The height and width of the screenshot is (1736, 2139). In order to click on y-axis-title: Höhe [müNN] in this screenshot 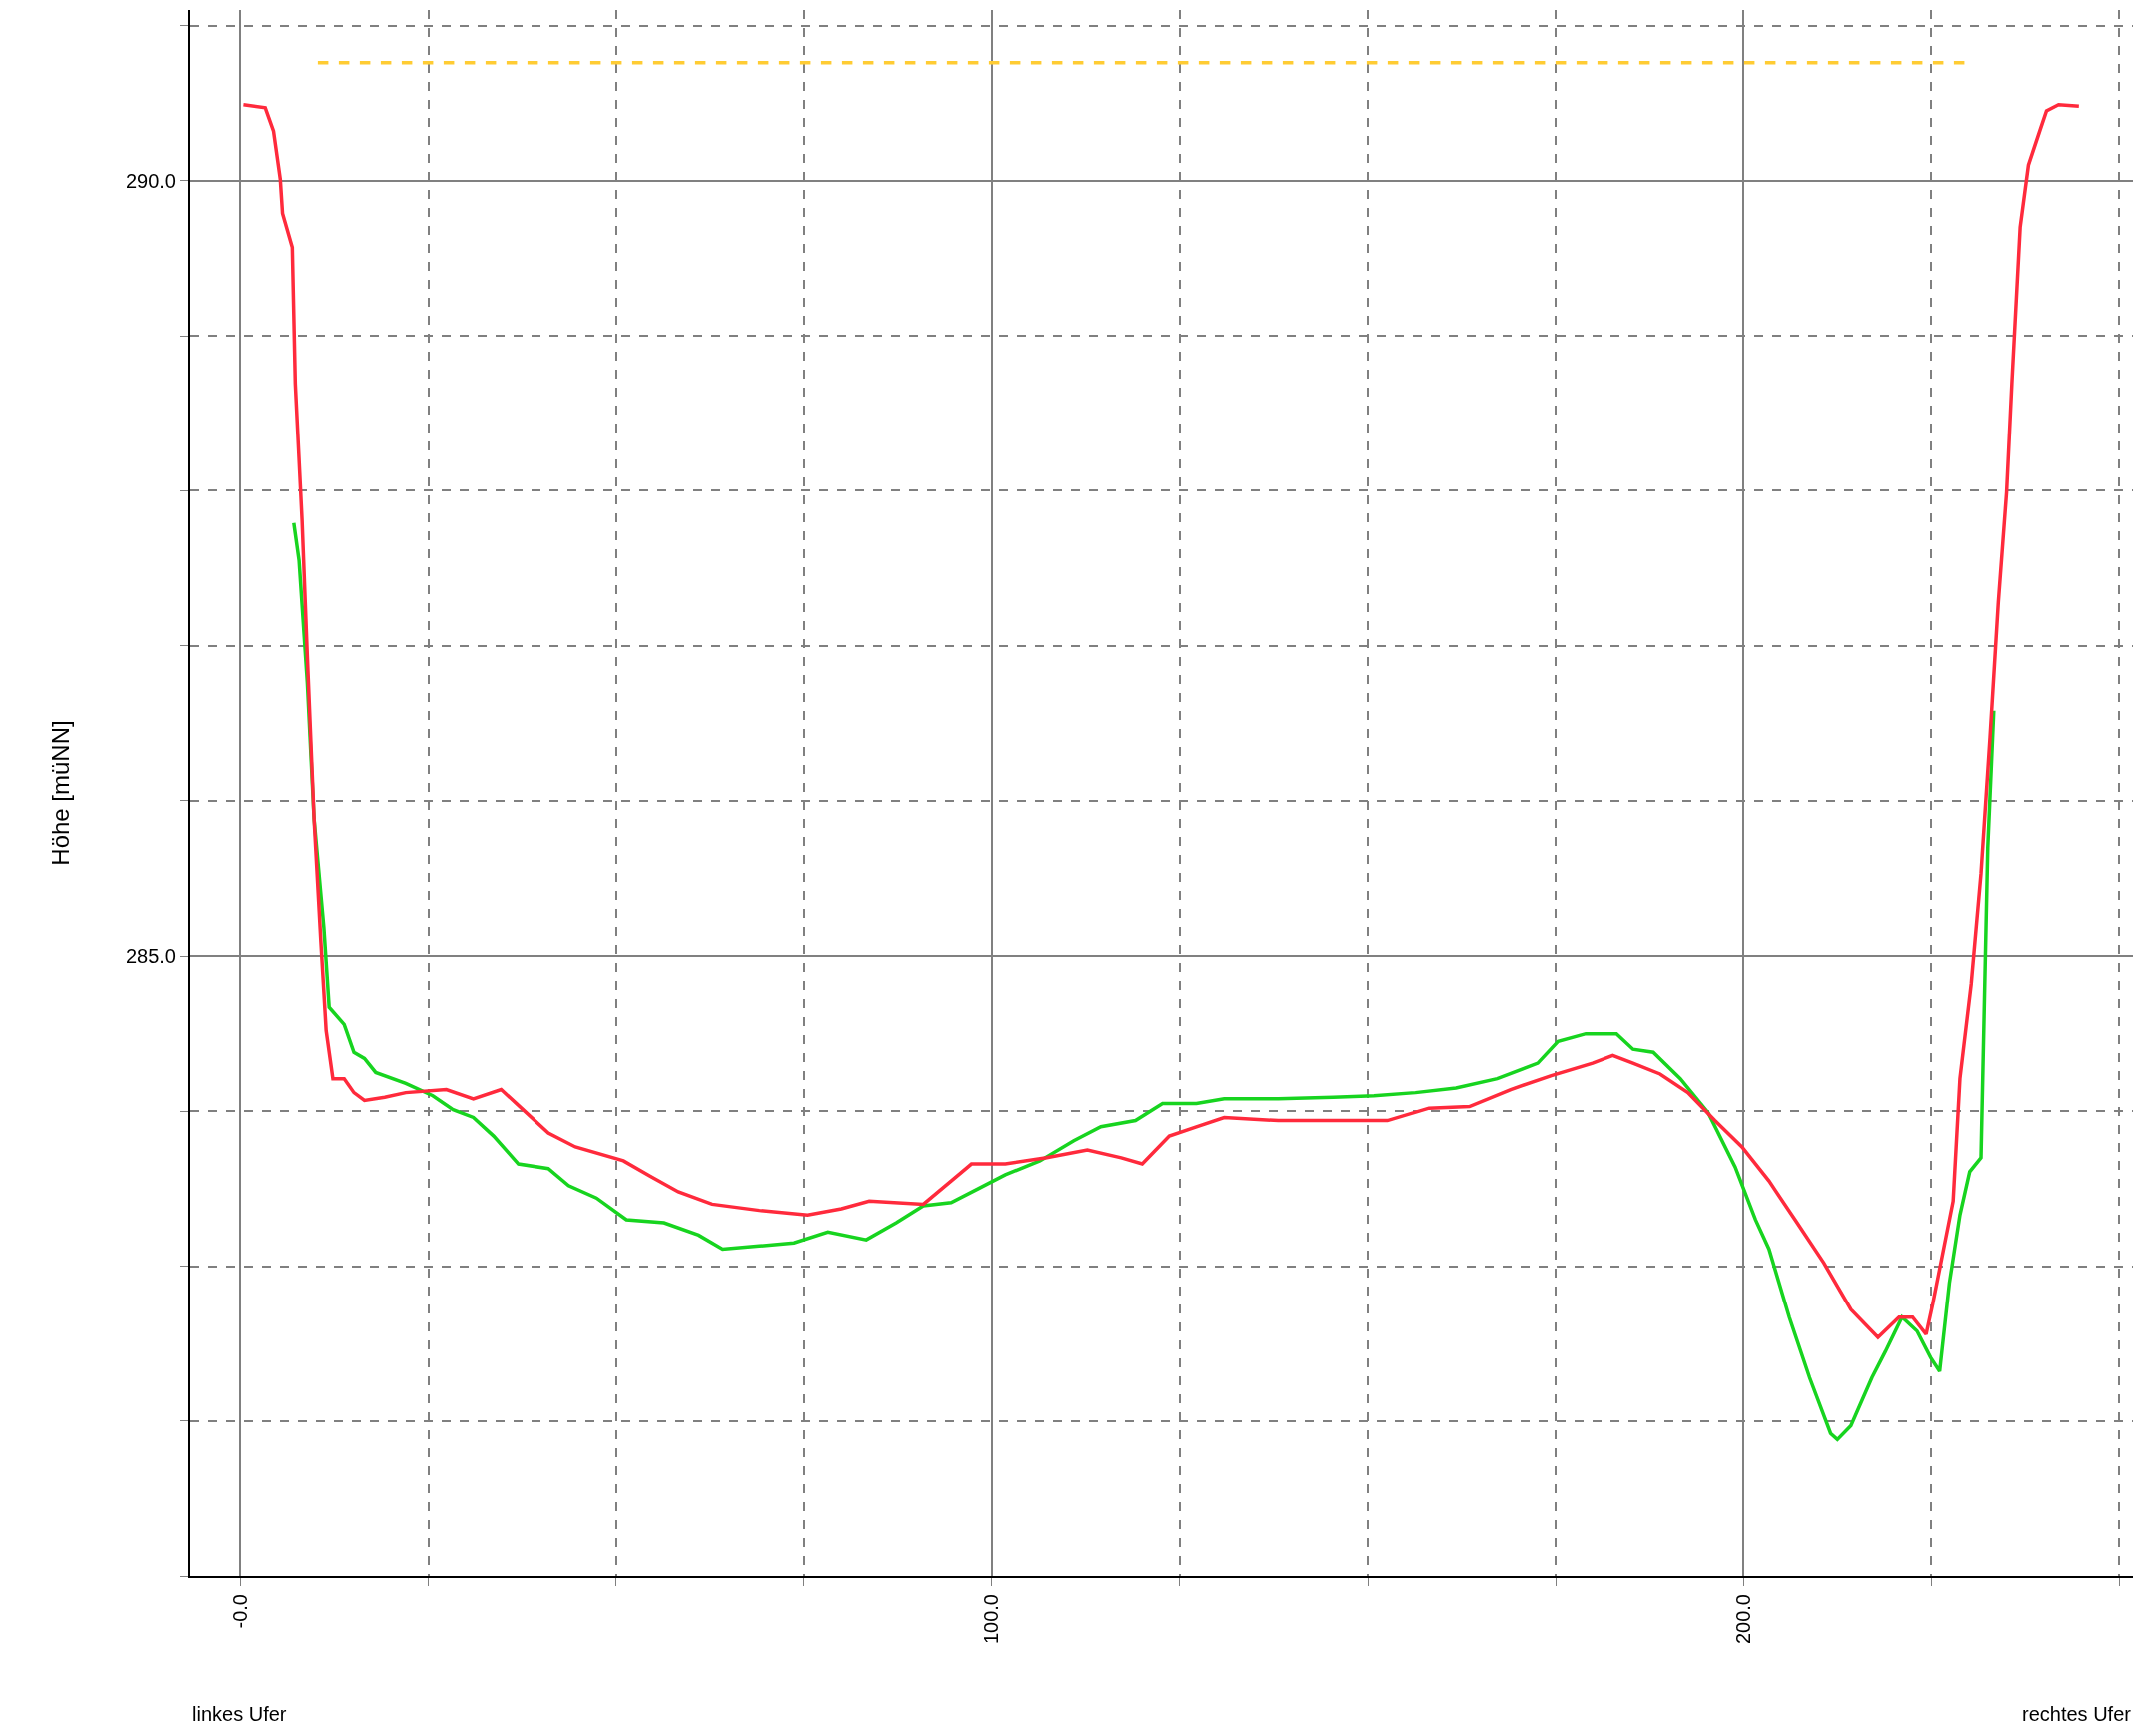, I will do `click(60, 793)`.